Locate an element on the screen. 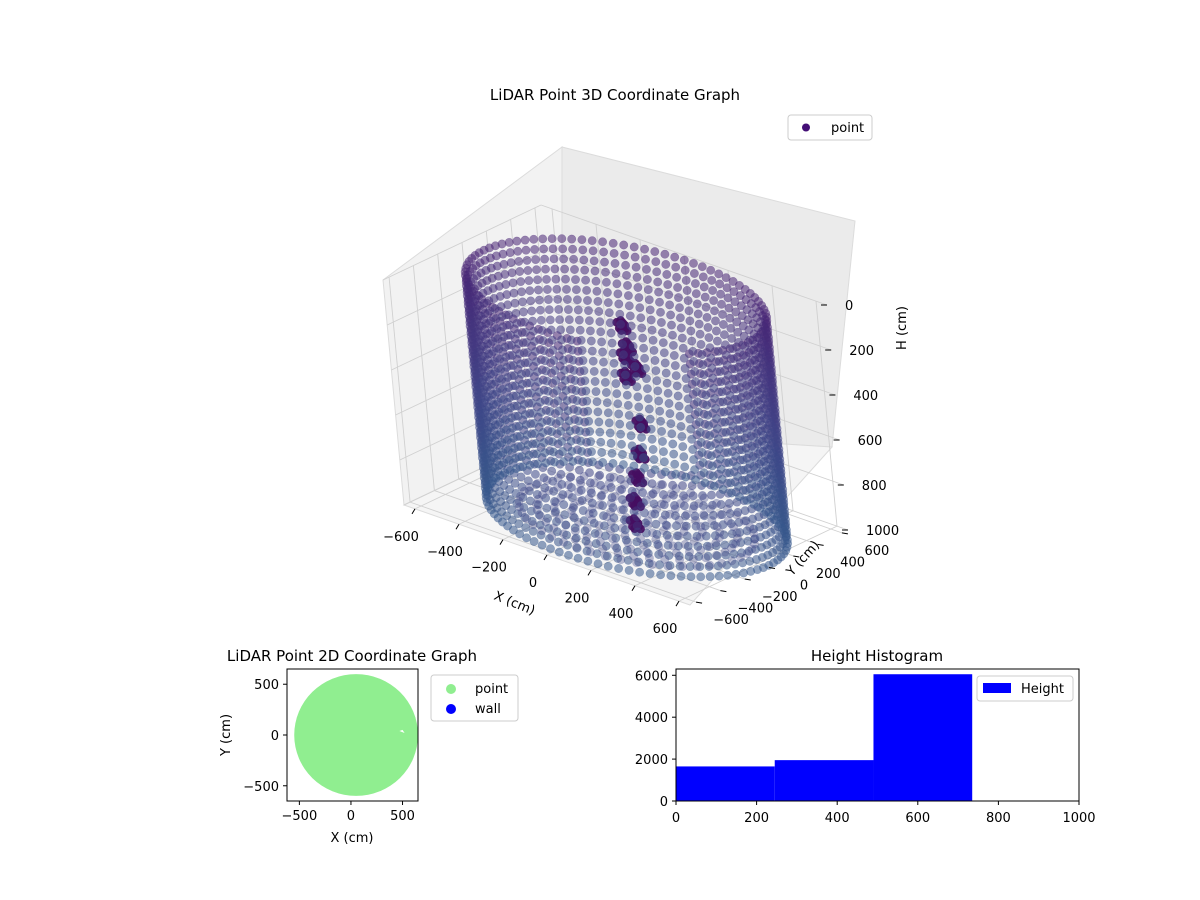 The width and height of the screenshot is (1200, 900). grid-line-x-back is located at coordinates (826, 414).